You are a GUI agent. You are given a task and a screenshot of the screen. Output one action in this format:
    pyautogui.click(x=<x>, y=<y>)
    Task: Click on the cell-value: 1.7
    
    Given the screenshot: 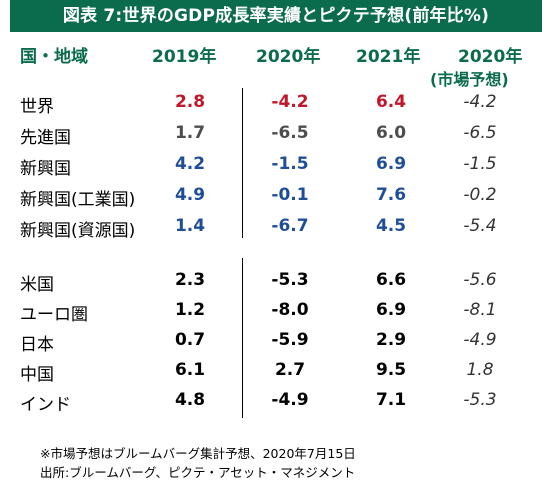 What is the action you would take?
    pyautogui.click(x=190, y=133)
    